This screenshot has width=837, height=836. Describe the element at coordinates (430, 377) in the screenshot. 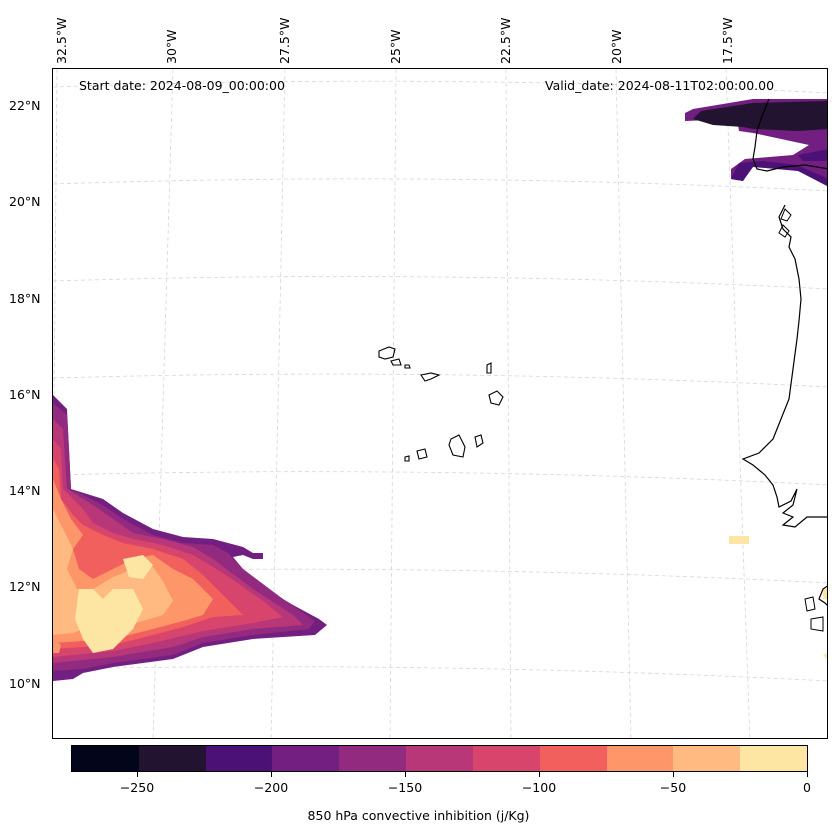

I see `island-sao-nicolau` at that location.